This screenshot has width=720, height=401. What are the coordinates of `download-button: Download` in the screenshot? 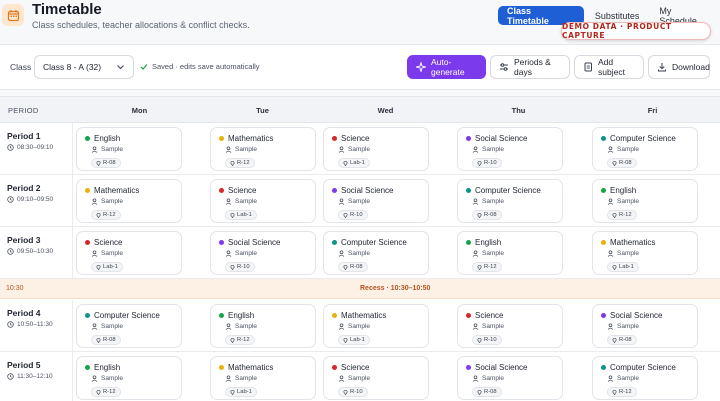 It's located at (679, 67).